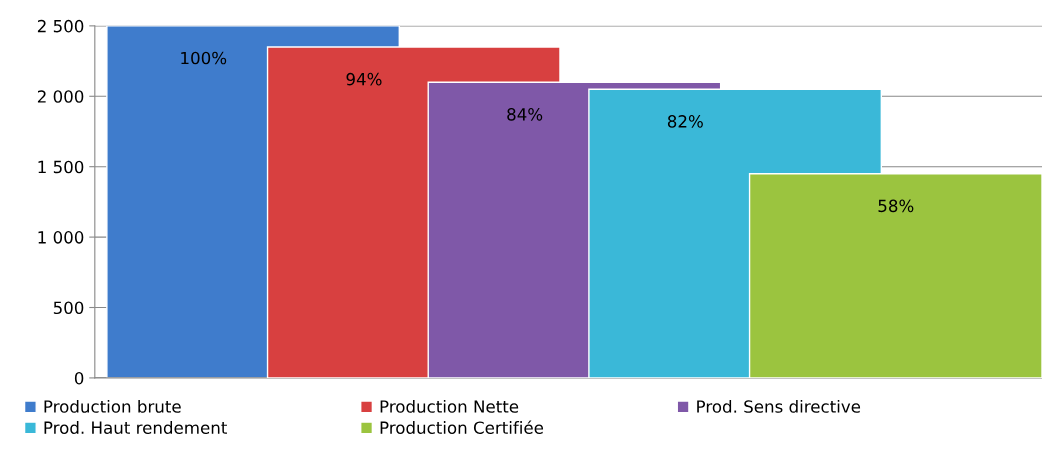  I want to click on annotation: 82%, so click(685, 121).